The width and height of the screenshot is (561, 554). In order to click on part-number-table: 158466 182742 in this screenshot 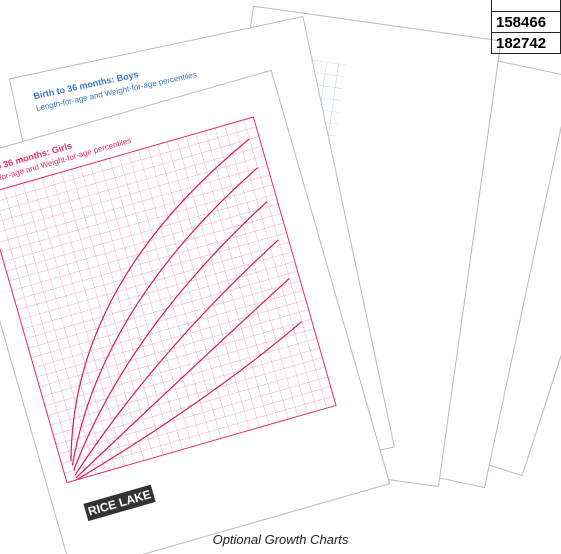, I will do `click(526, 27)`.